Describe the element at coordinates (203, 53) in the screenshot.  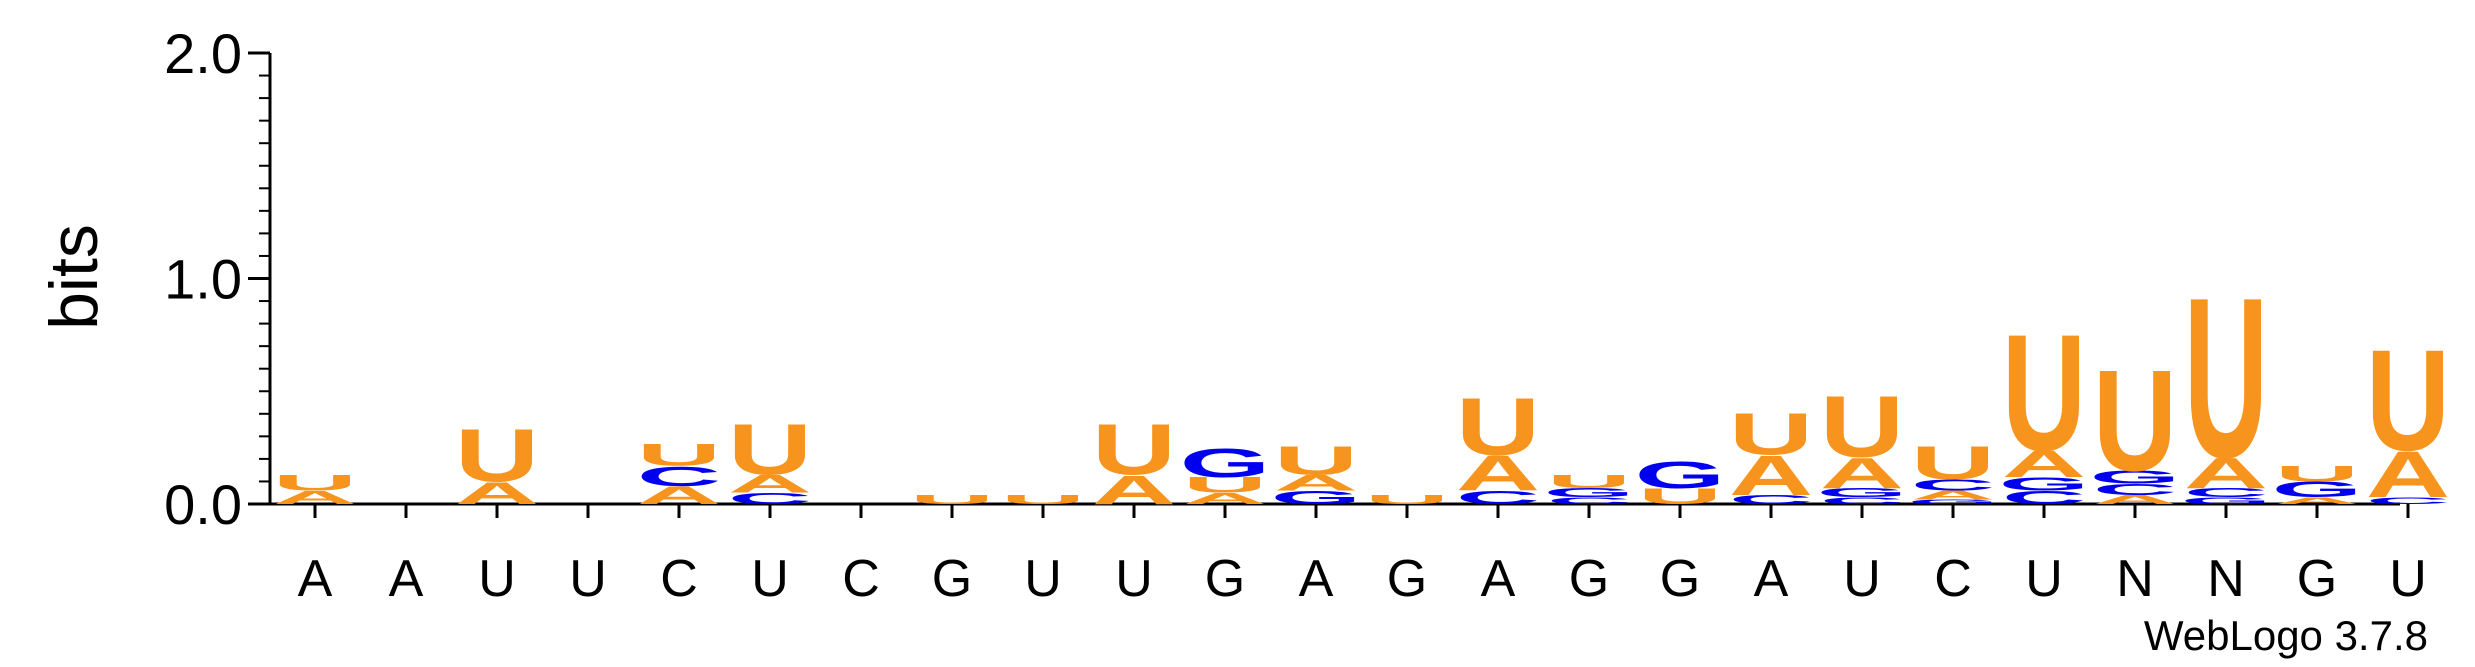
I see `y-tick-label: 2.0` at that location.